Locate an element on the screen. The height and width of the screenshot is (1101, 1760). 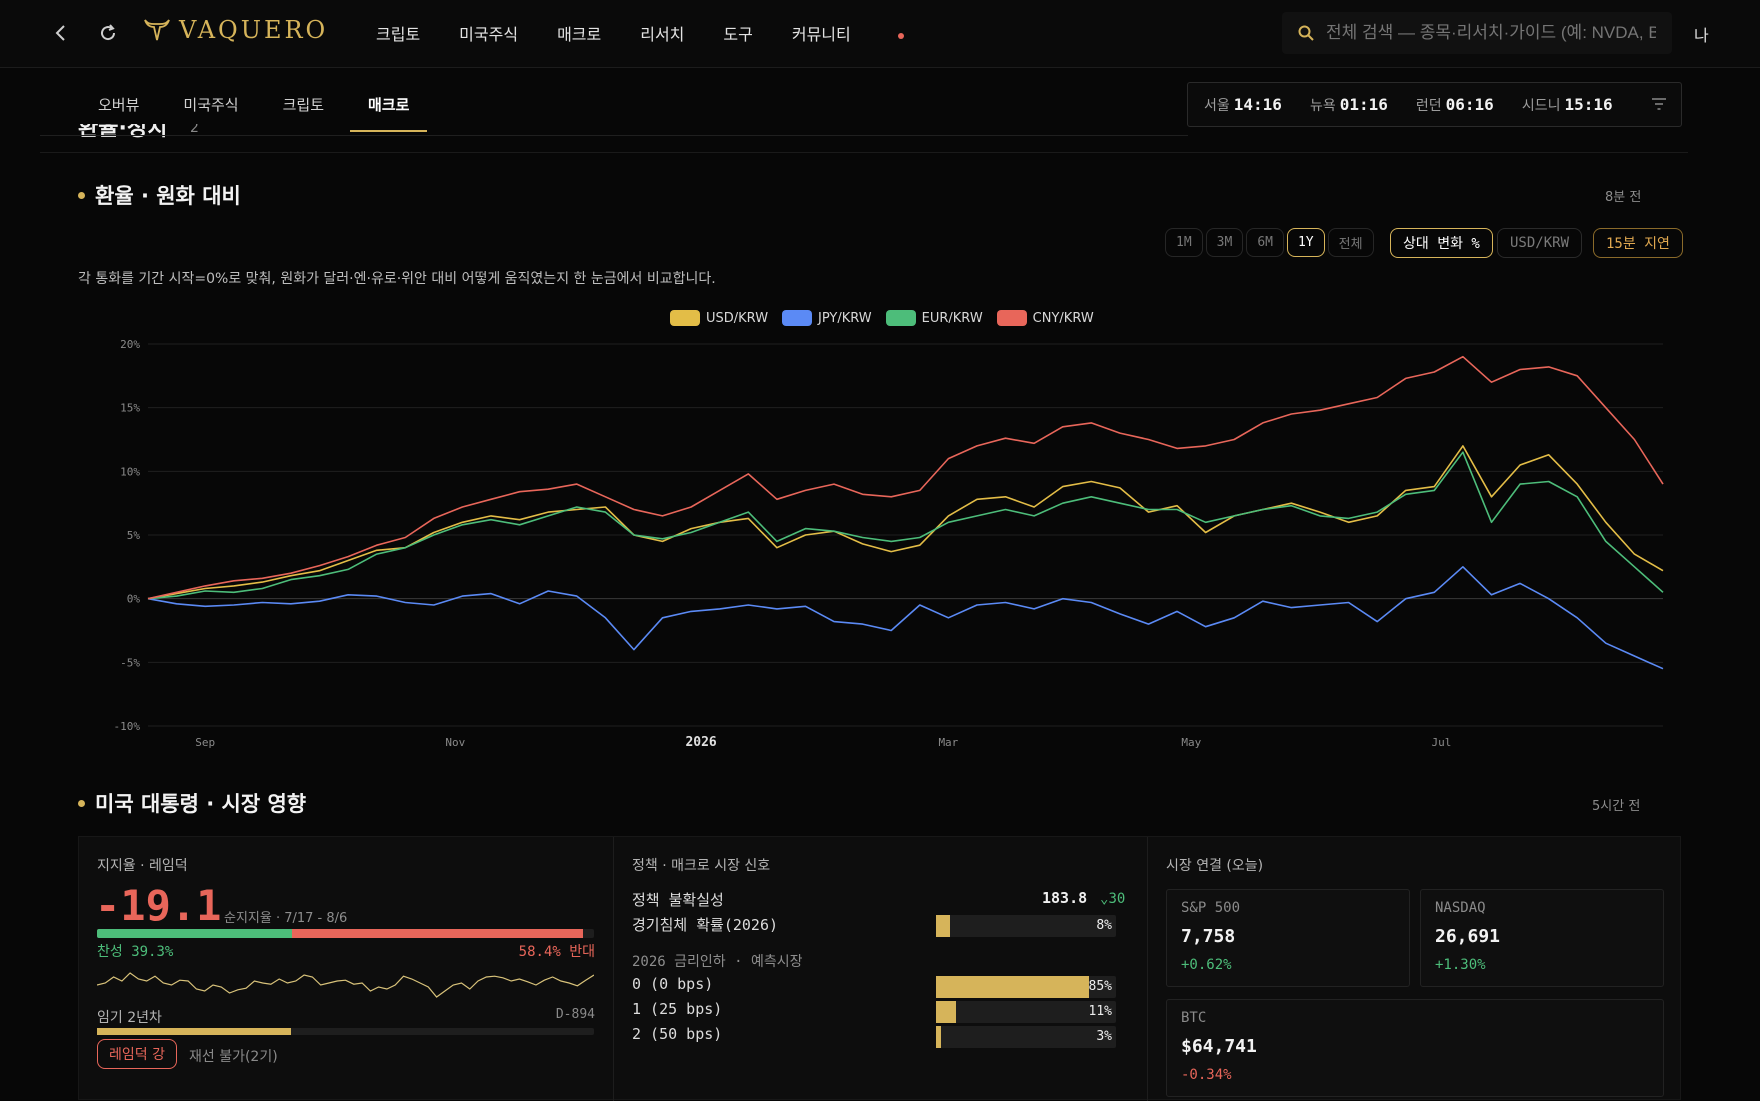
market-change: +1.30% is located at coordinates (1460, 965).